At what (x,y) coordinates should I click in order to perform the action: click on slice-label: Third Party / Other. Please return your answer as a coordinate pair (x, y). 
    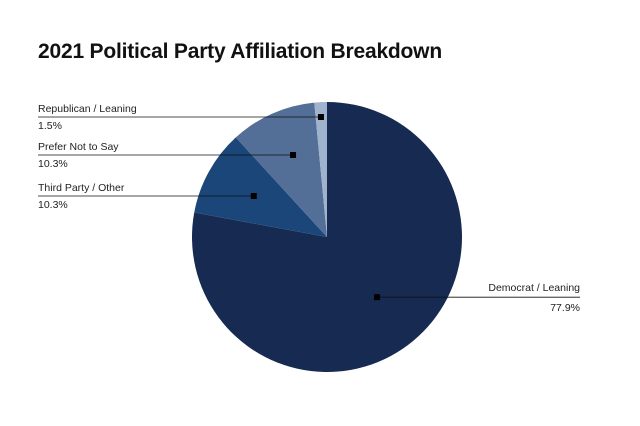
    Looking at the image, I should click on (81, 188).